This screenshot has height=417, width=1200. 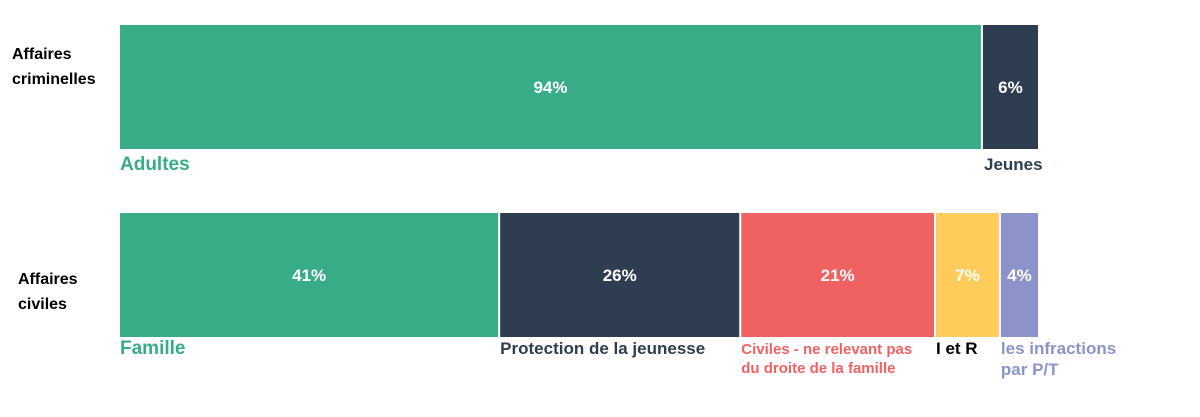 I want to click on row-label: civiles, so click(x=42, y=304).